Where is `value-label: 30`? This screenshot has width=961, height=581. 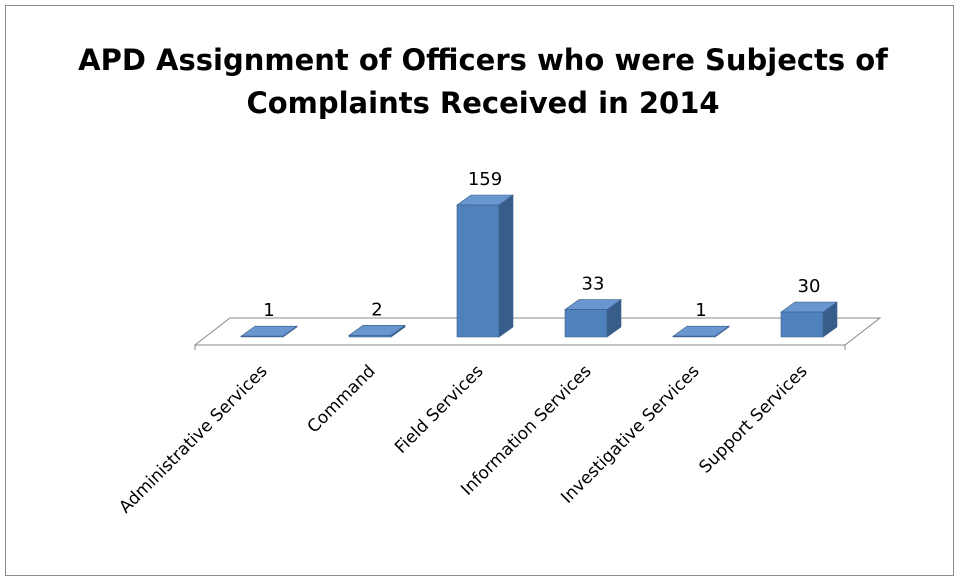 value-label: 30 is located at coordinates (809, 286).